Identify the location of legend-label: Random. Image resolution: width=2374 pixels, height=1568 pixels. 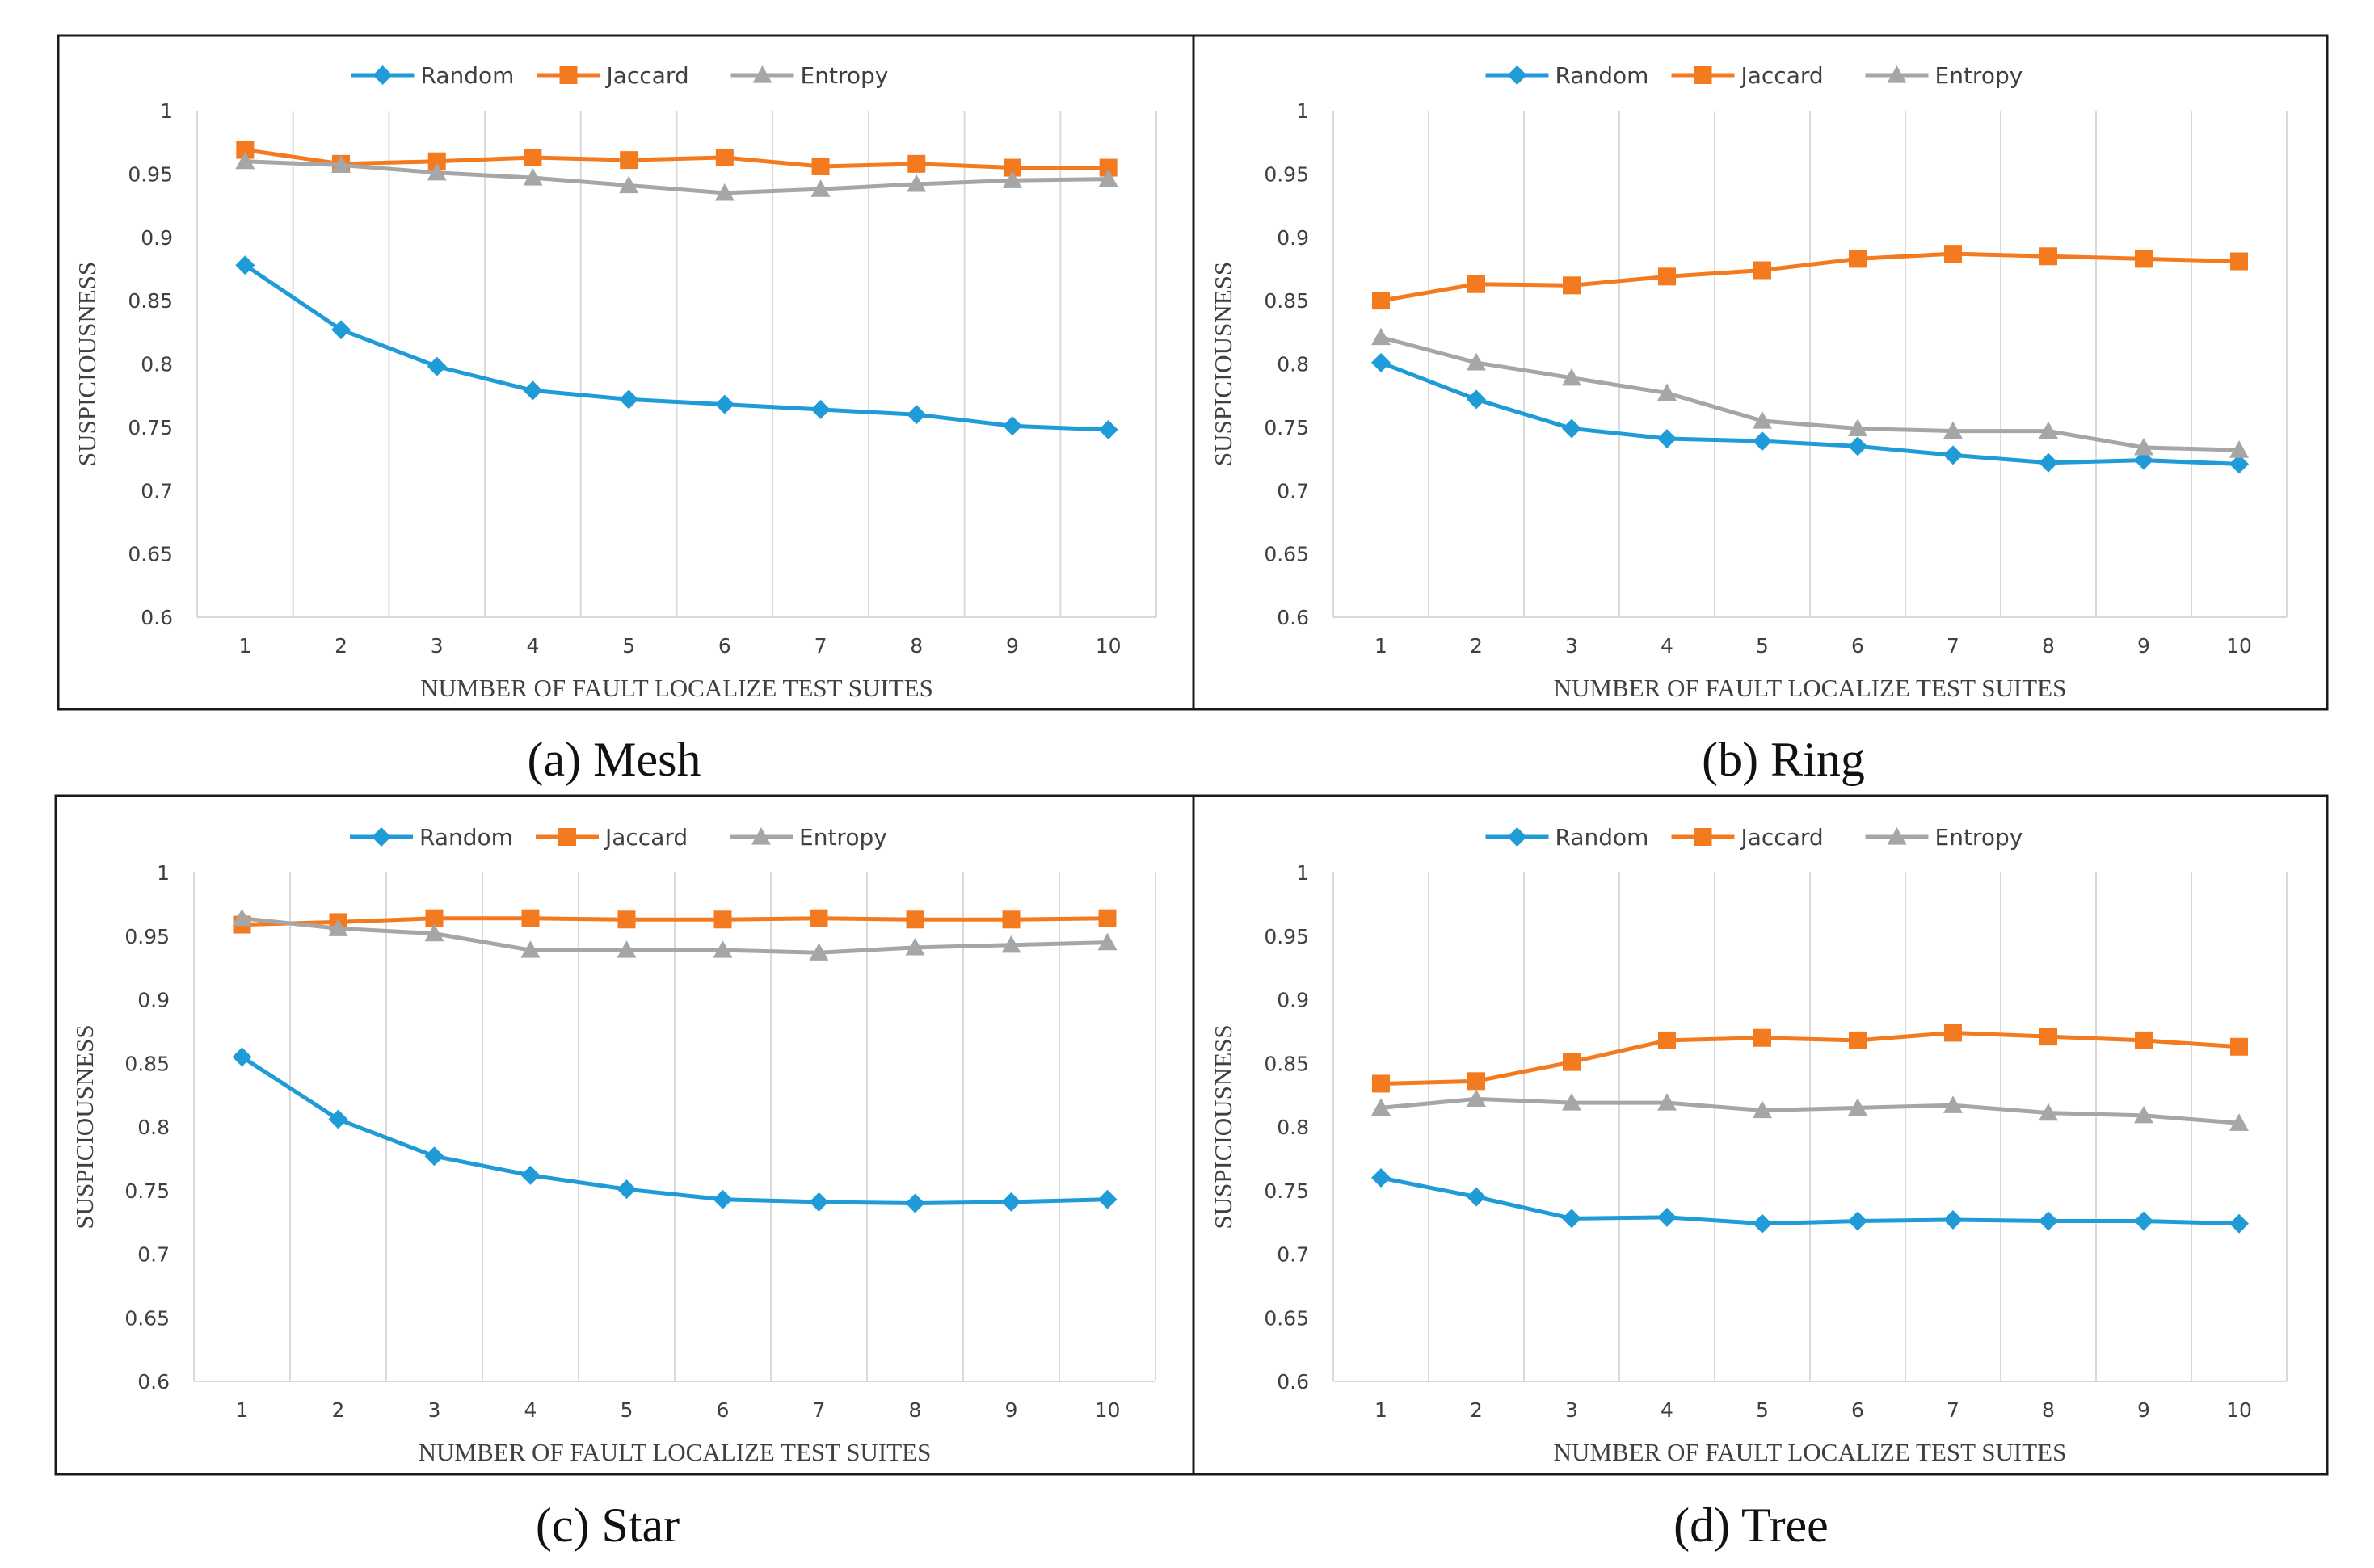
(468, 75).